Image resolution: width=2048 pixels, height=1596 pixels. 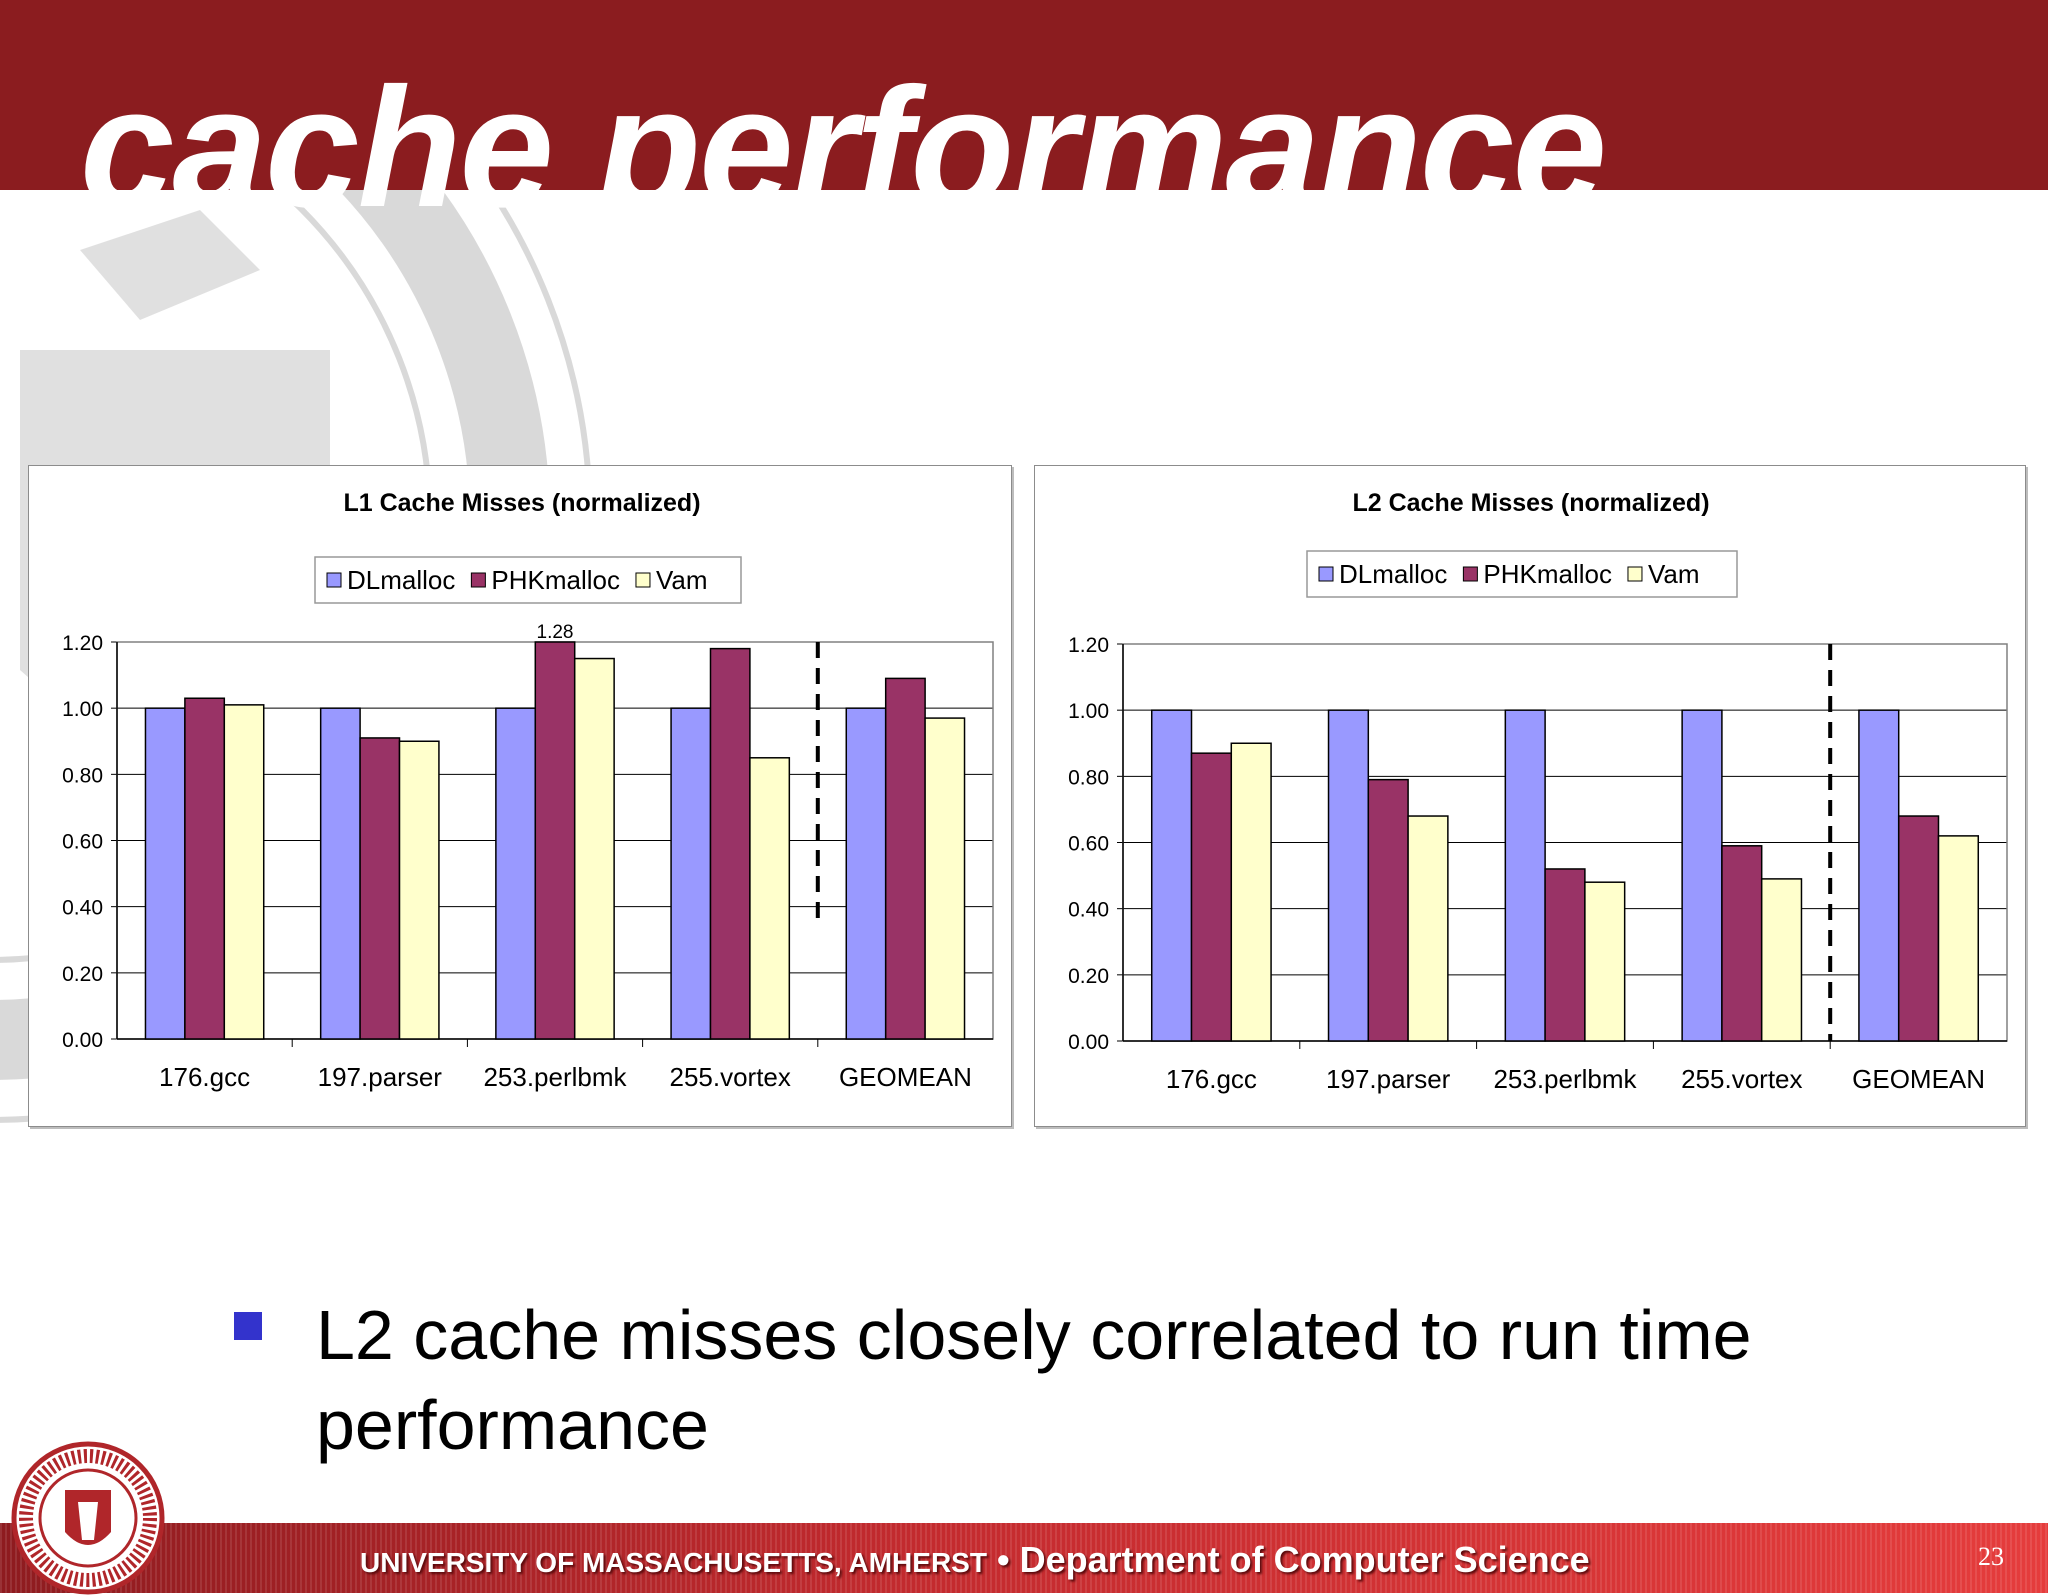 What do you see at coordinates (1304, 1559) in the screenshot?
I see `footer-department: Department of Computer Science` at bounding box center [1304, 1559].